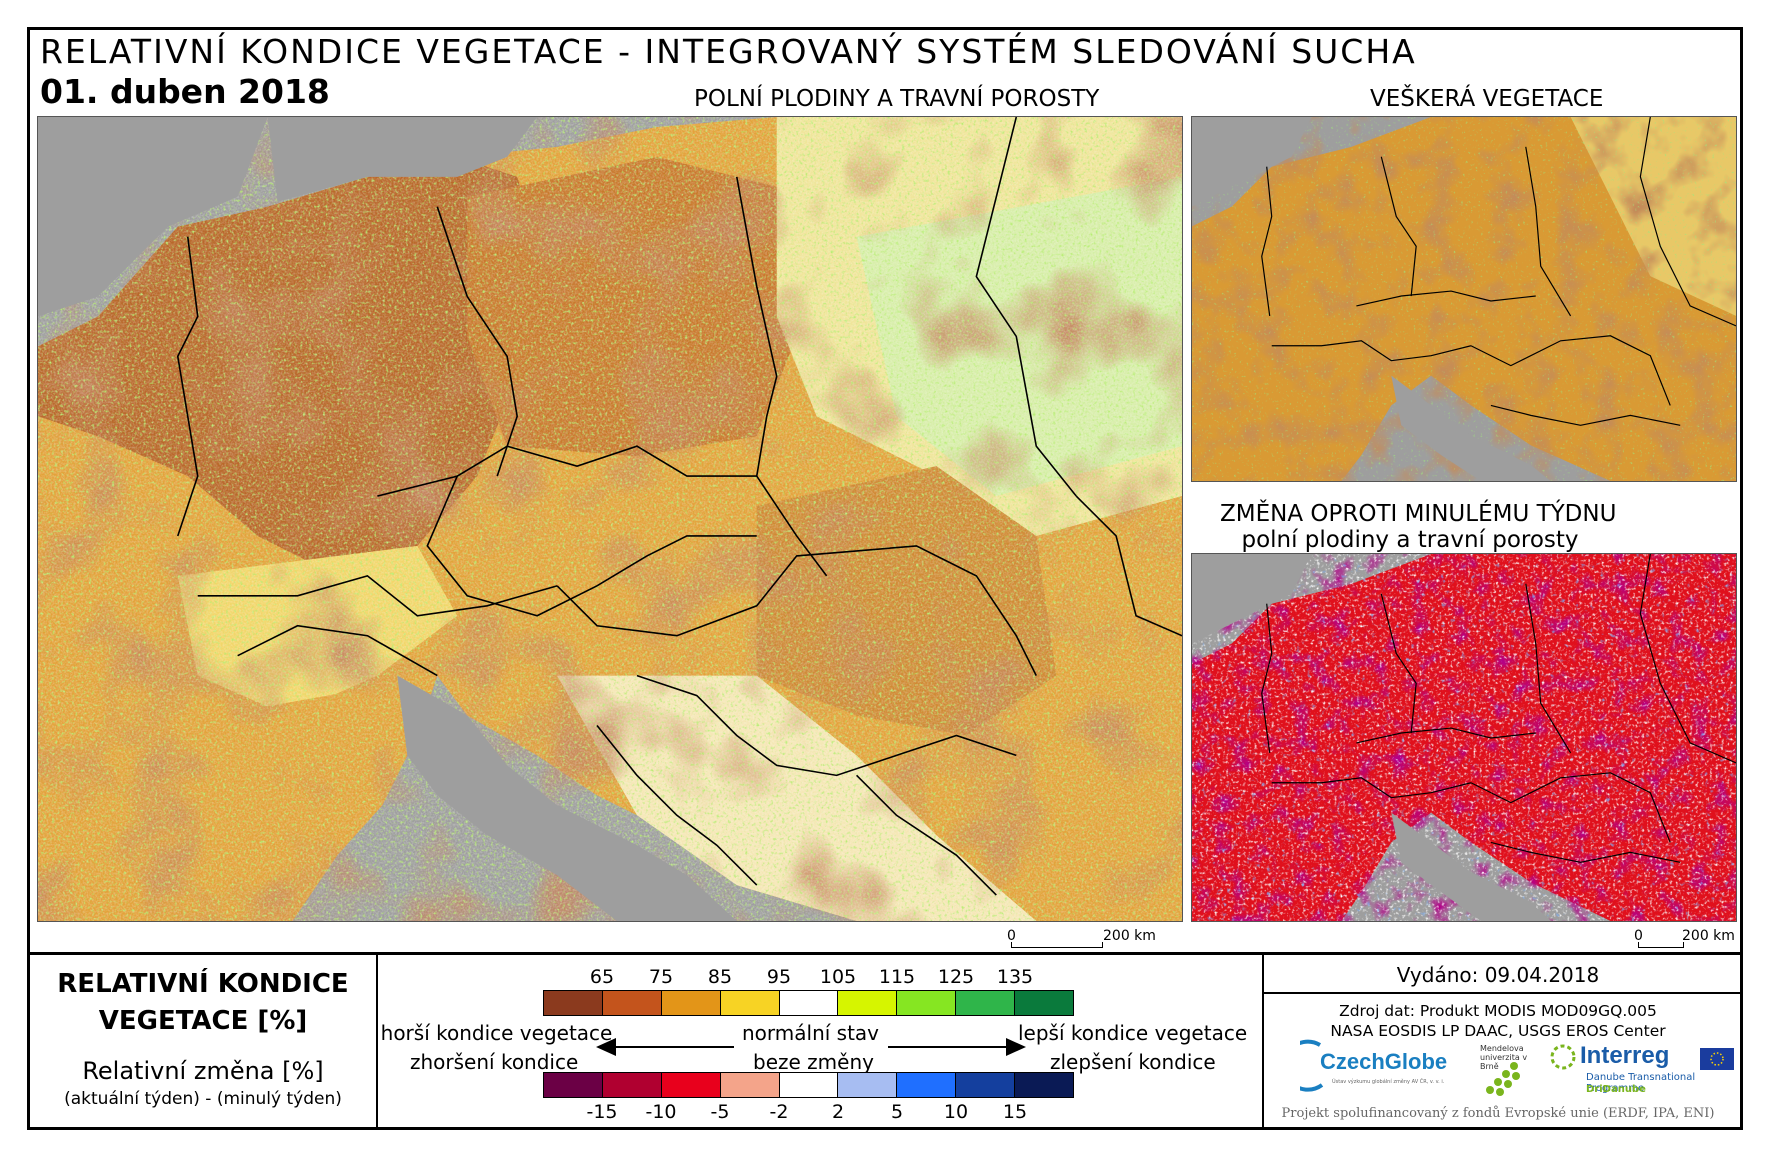 This screenshot has height=1156, width=1772. I want to click on all-vegetation-title: VEŠKERÁ VEGETACE, so click(1487, 99).